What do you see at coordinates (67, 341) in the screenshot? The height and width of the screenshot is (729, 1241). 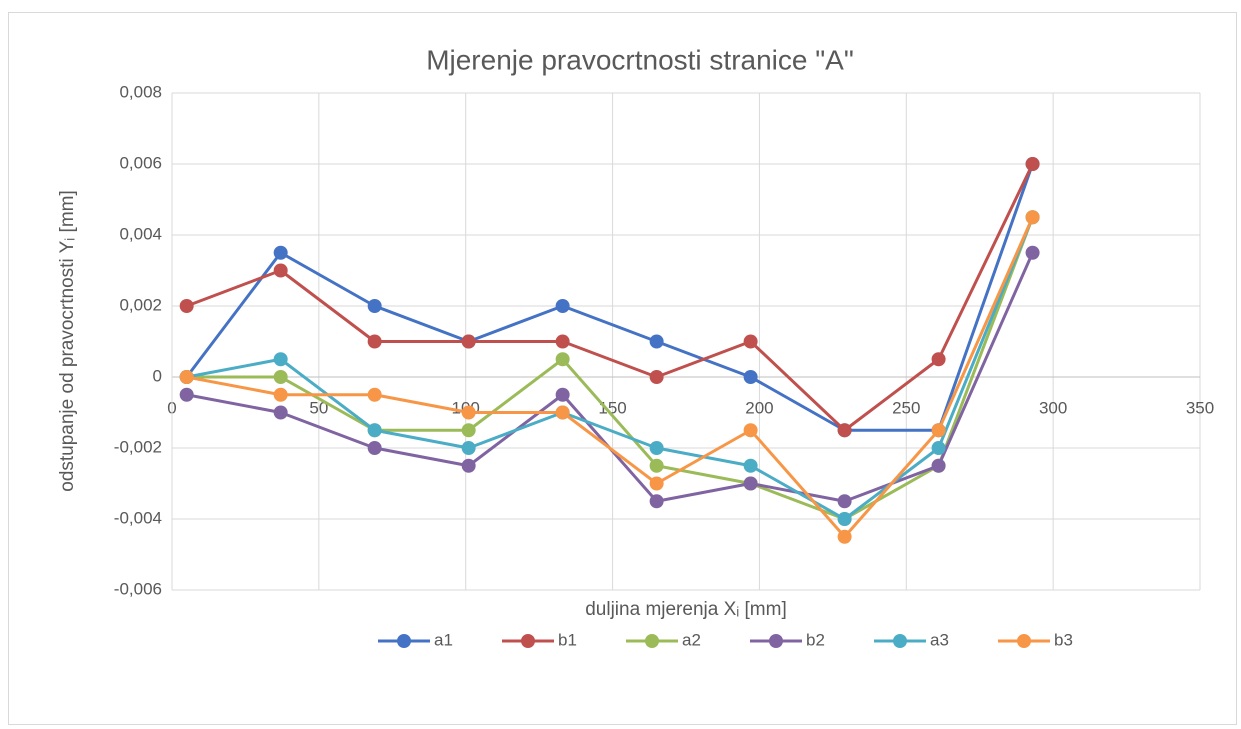 I see `y-axis-label: odstupanje od pravocrtnosti Yᵢ [mm]` at bounding box center [67, 341].